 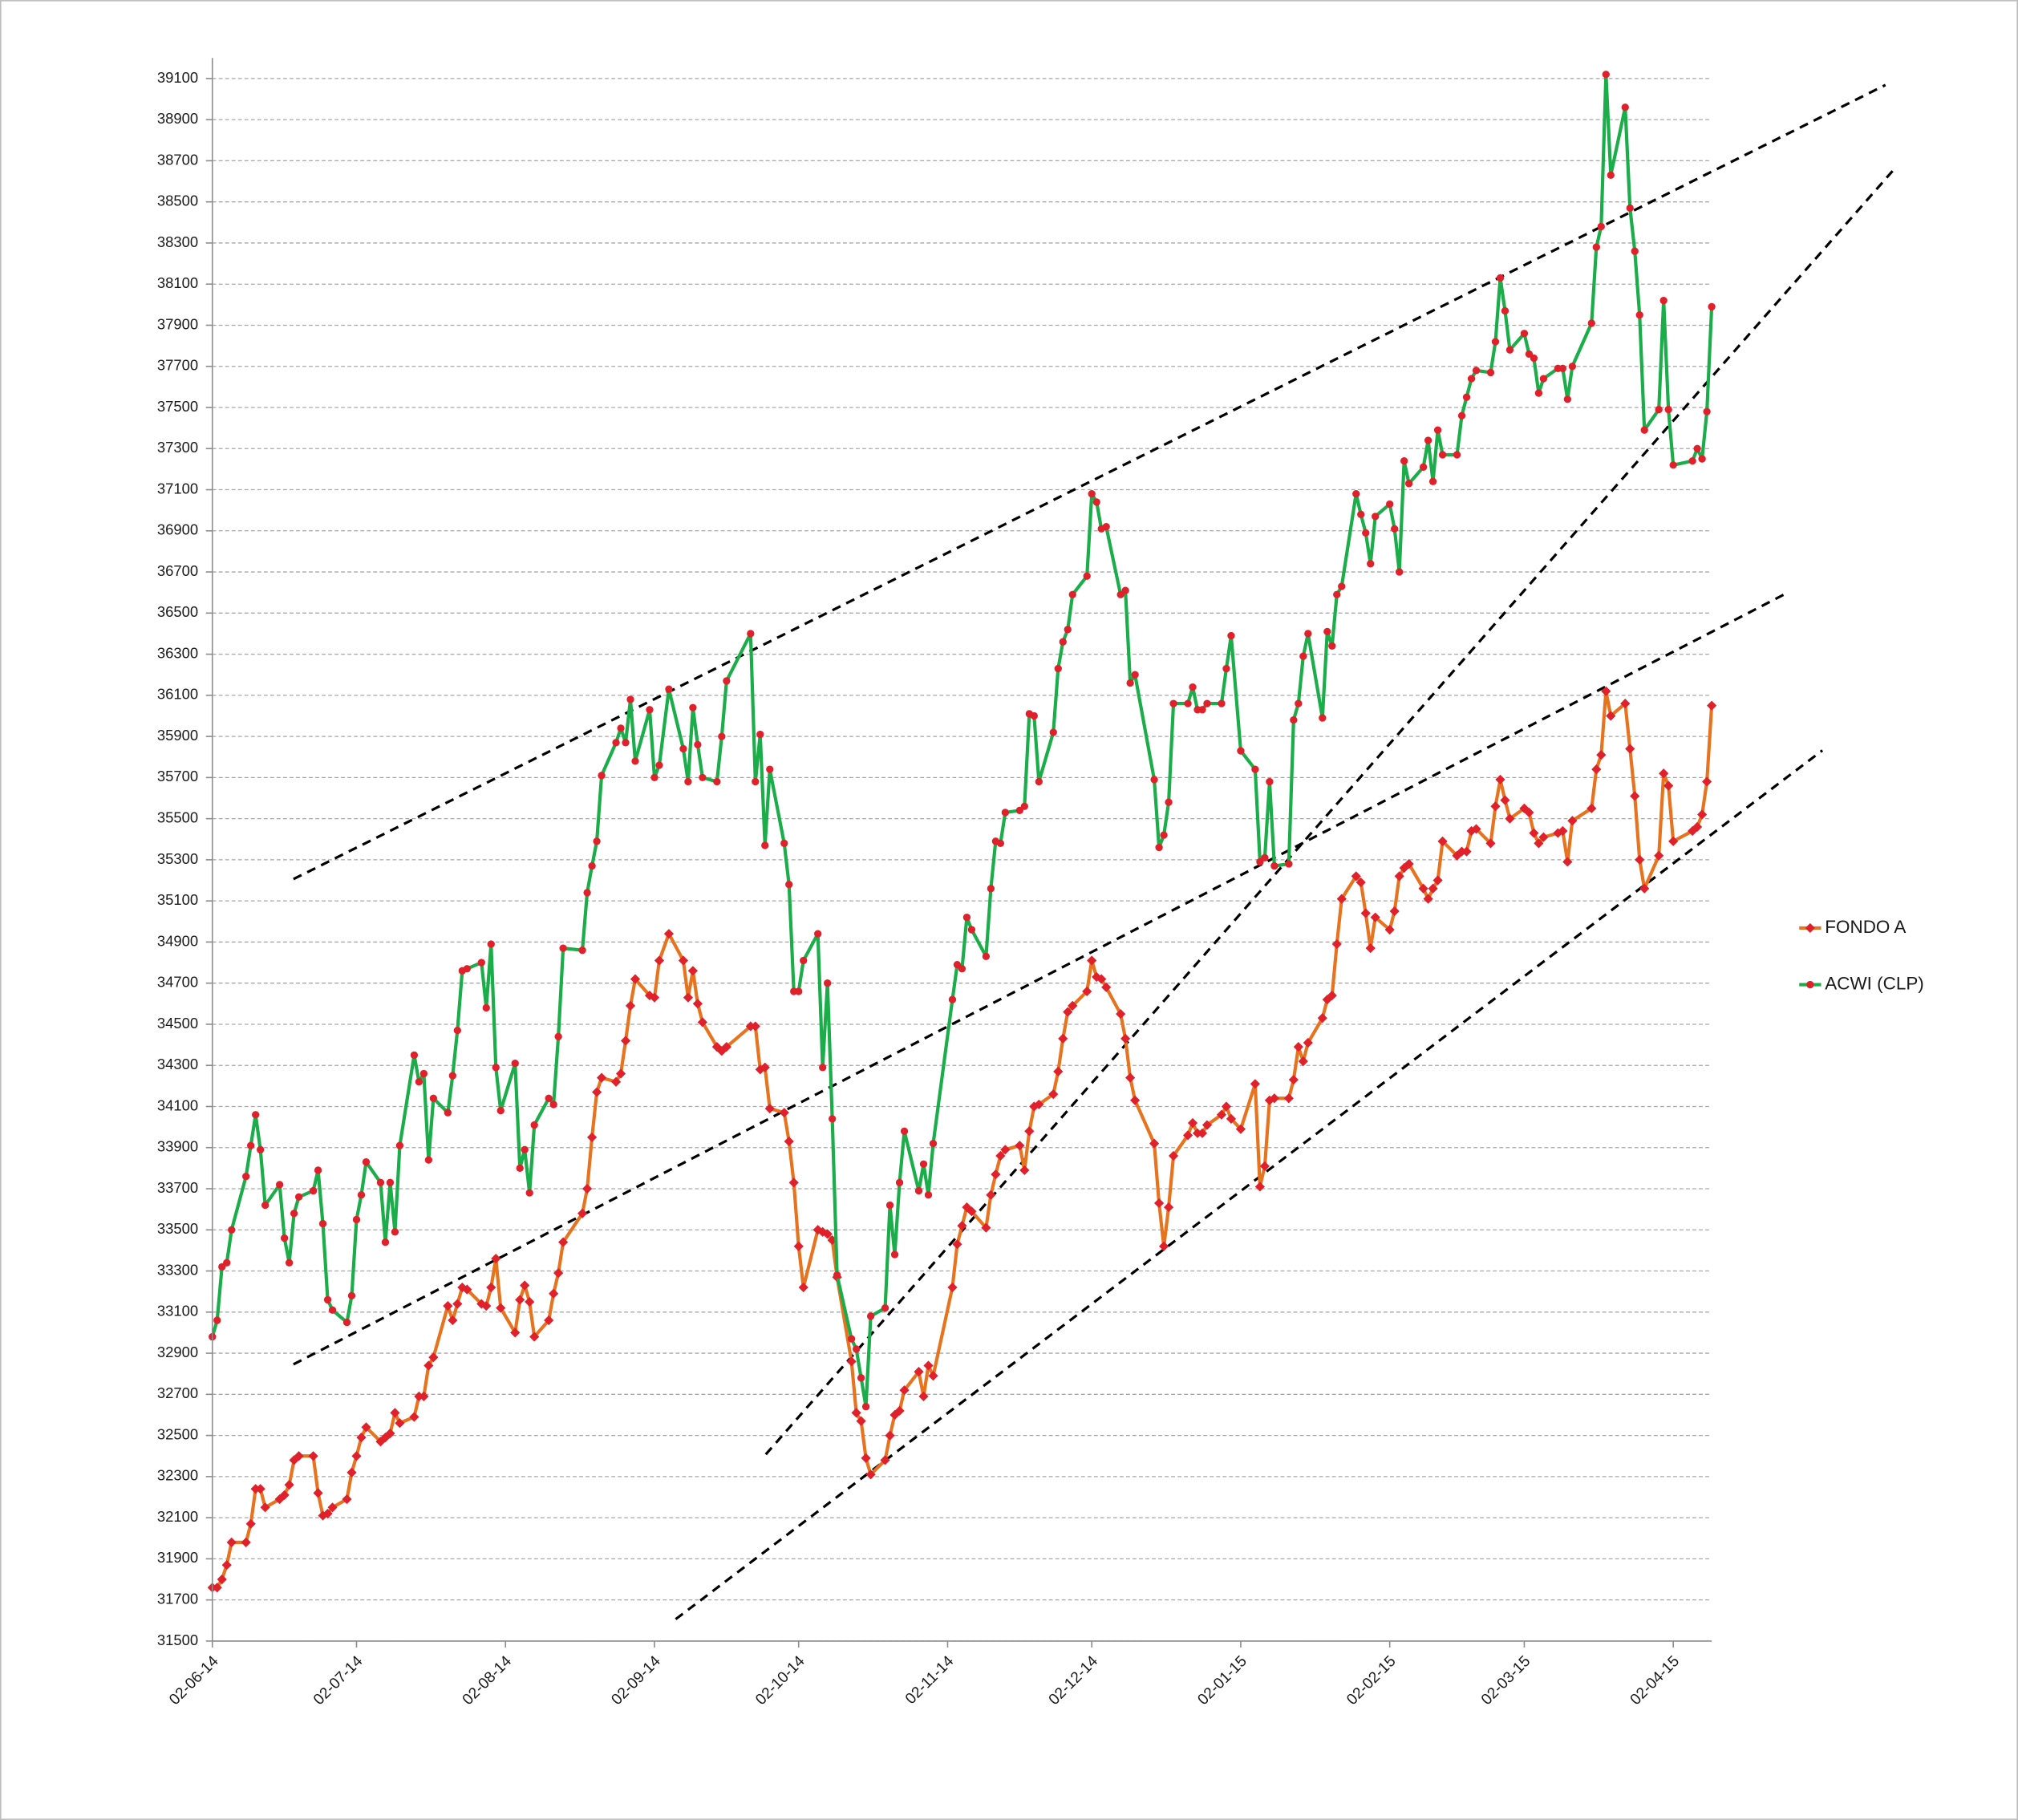 I want to click on legend-item: ACWI (CLP), so click(x=1861, y=984).